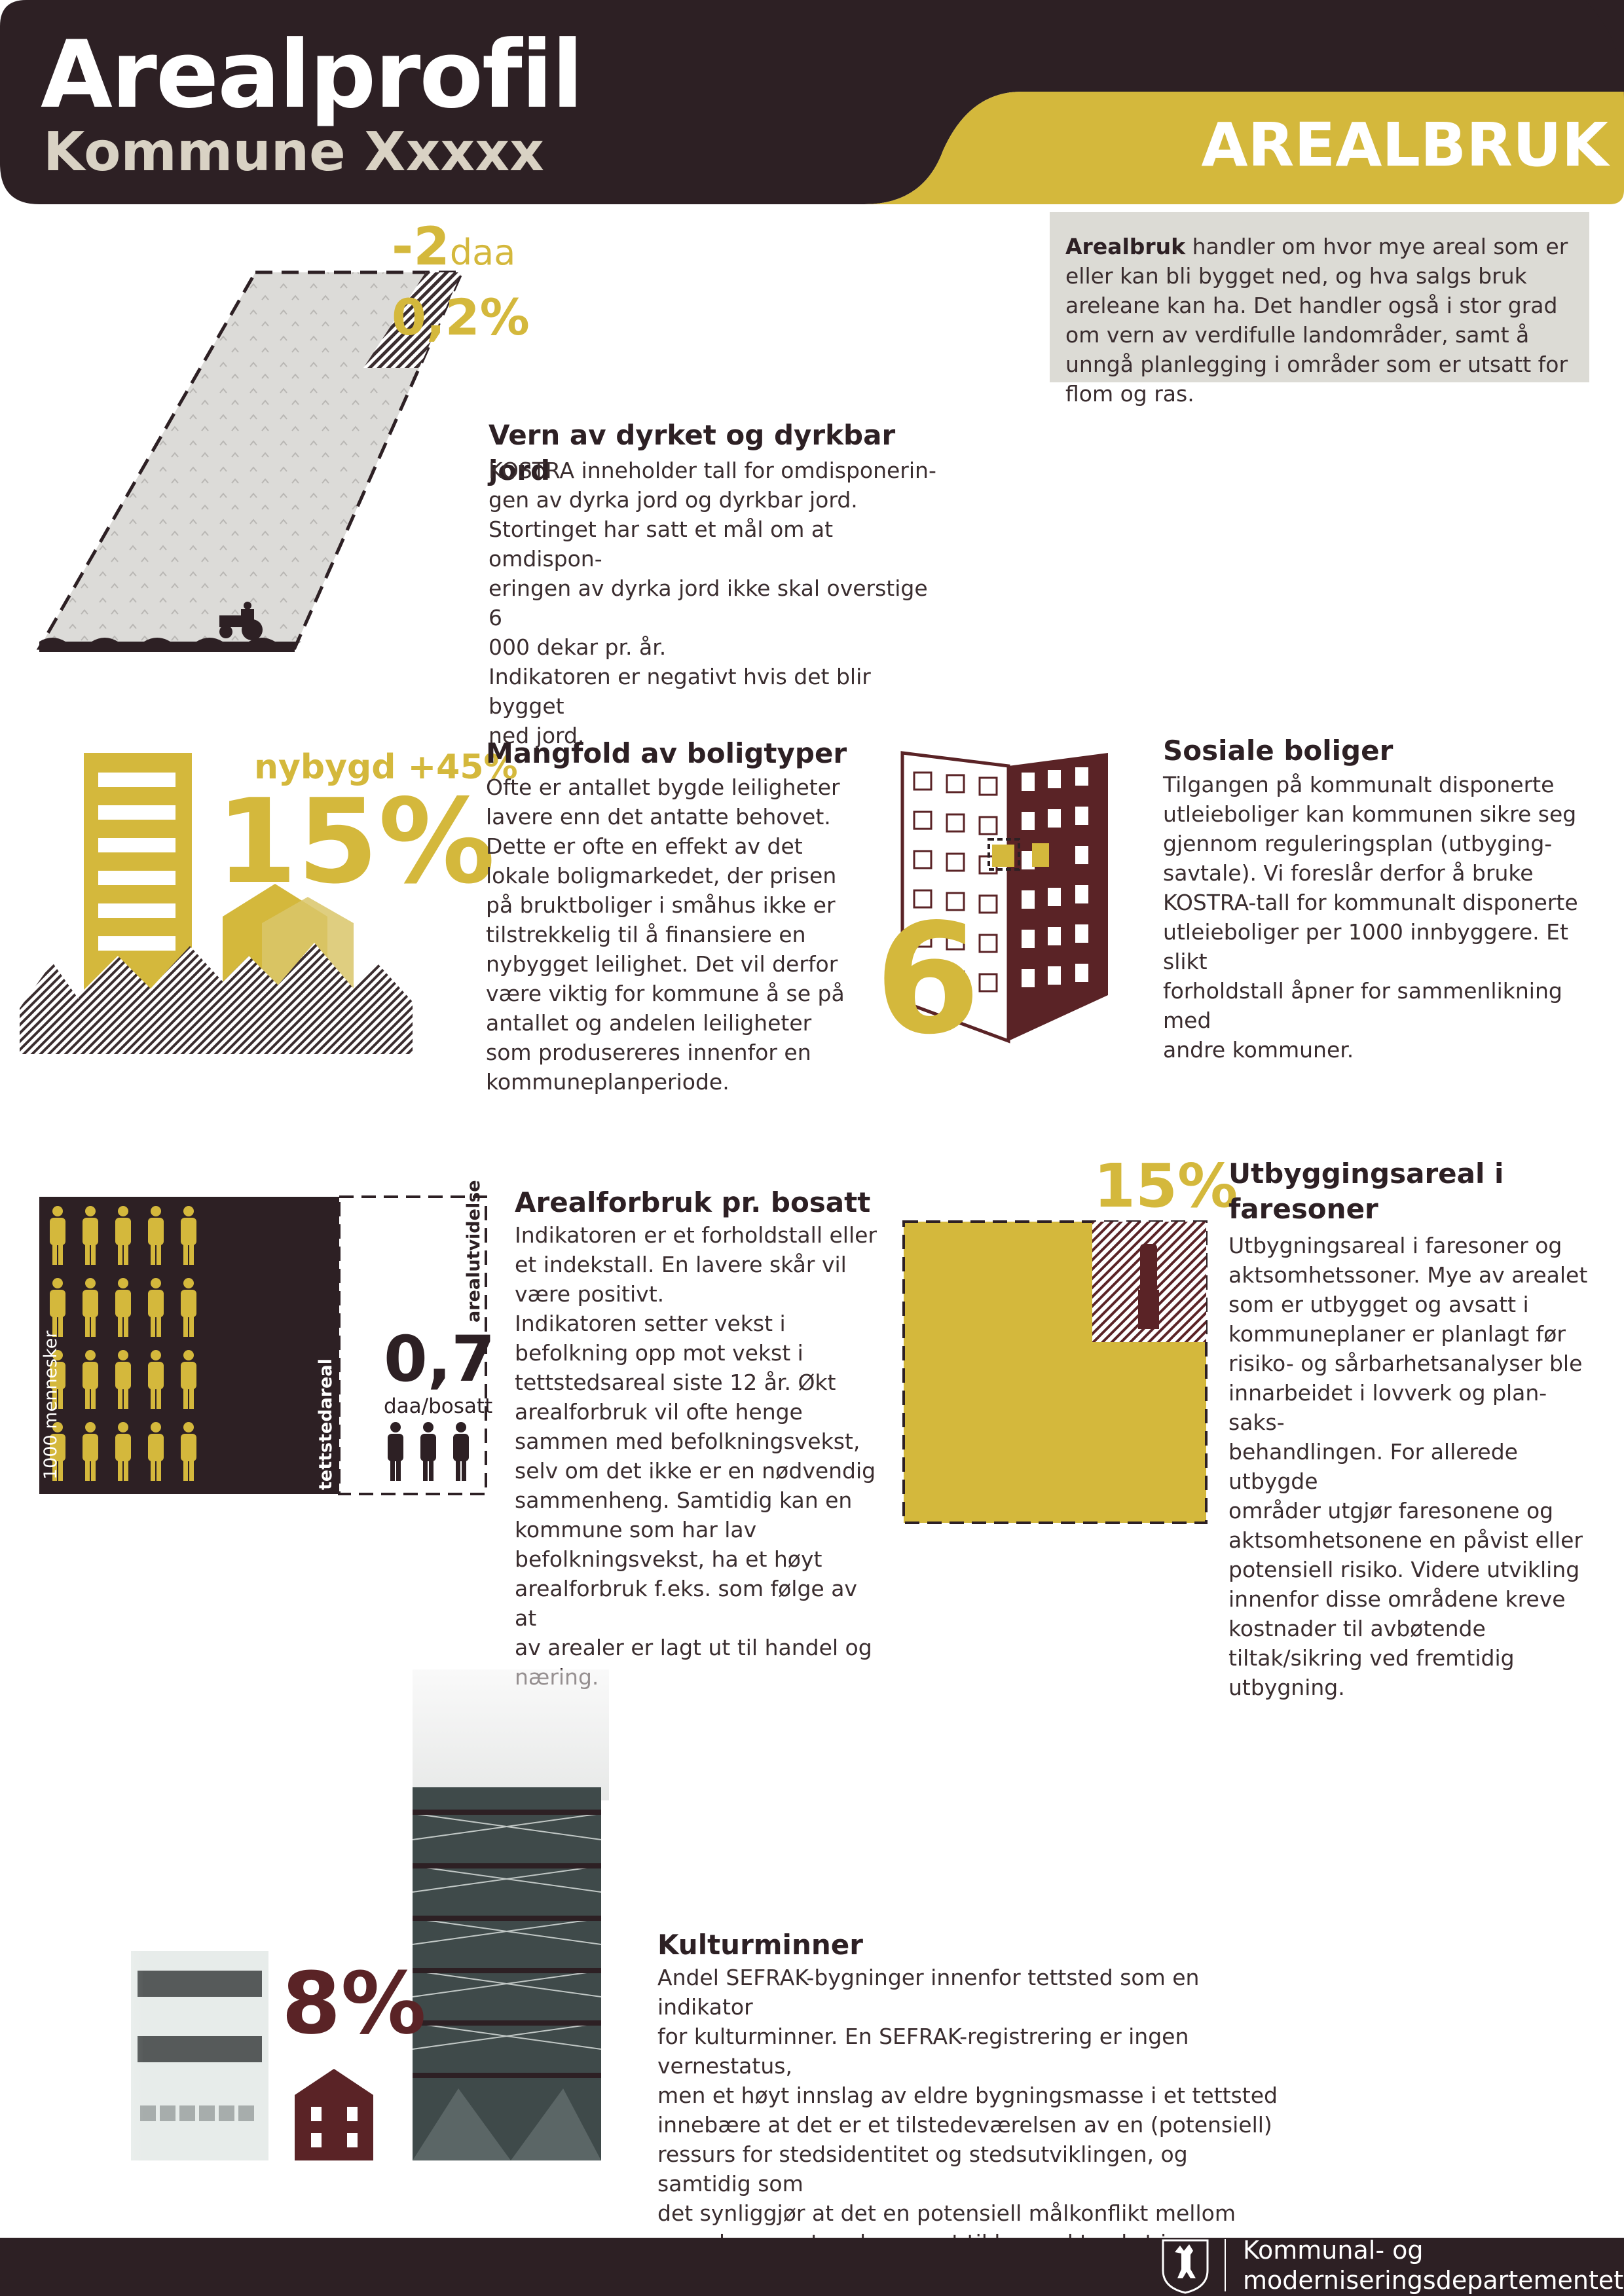 The height and width of the screenshot is (2296, 1624). I want to click on per-capita-growth-label: arealutvidelse, so click(474, 1251).